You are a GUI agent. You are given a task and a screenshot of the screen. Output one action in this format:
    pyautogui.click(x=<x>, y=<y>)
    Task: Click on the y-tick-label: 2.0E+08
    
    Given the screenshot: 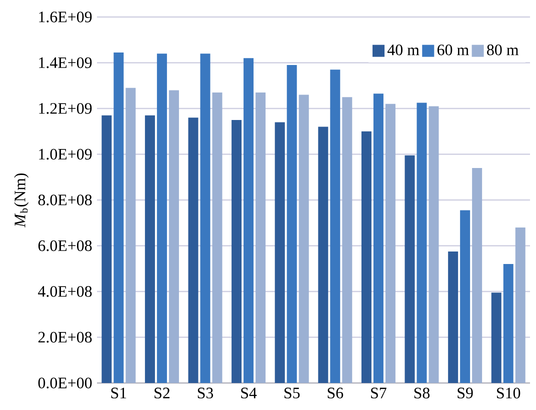 What is the action you would take?
    pyautogui.click(x=65, y=337)
    